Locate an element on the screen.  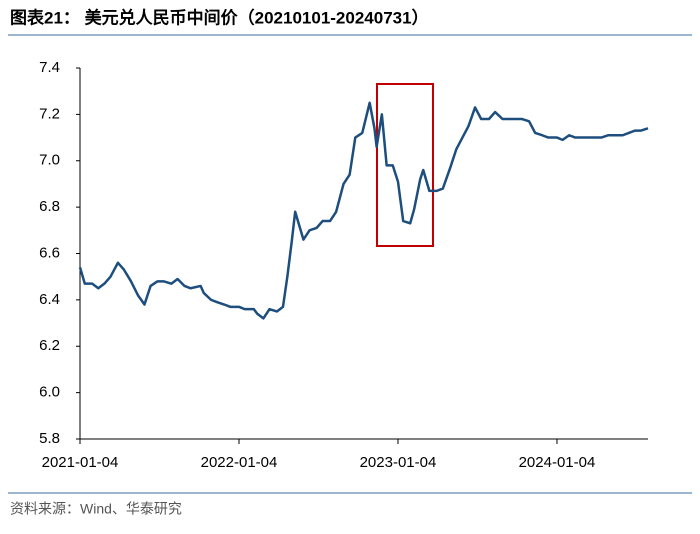
source-note: 资料来源：Wind、华泰研究 is located at coordinates (96, 509).